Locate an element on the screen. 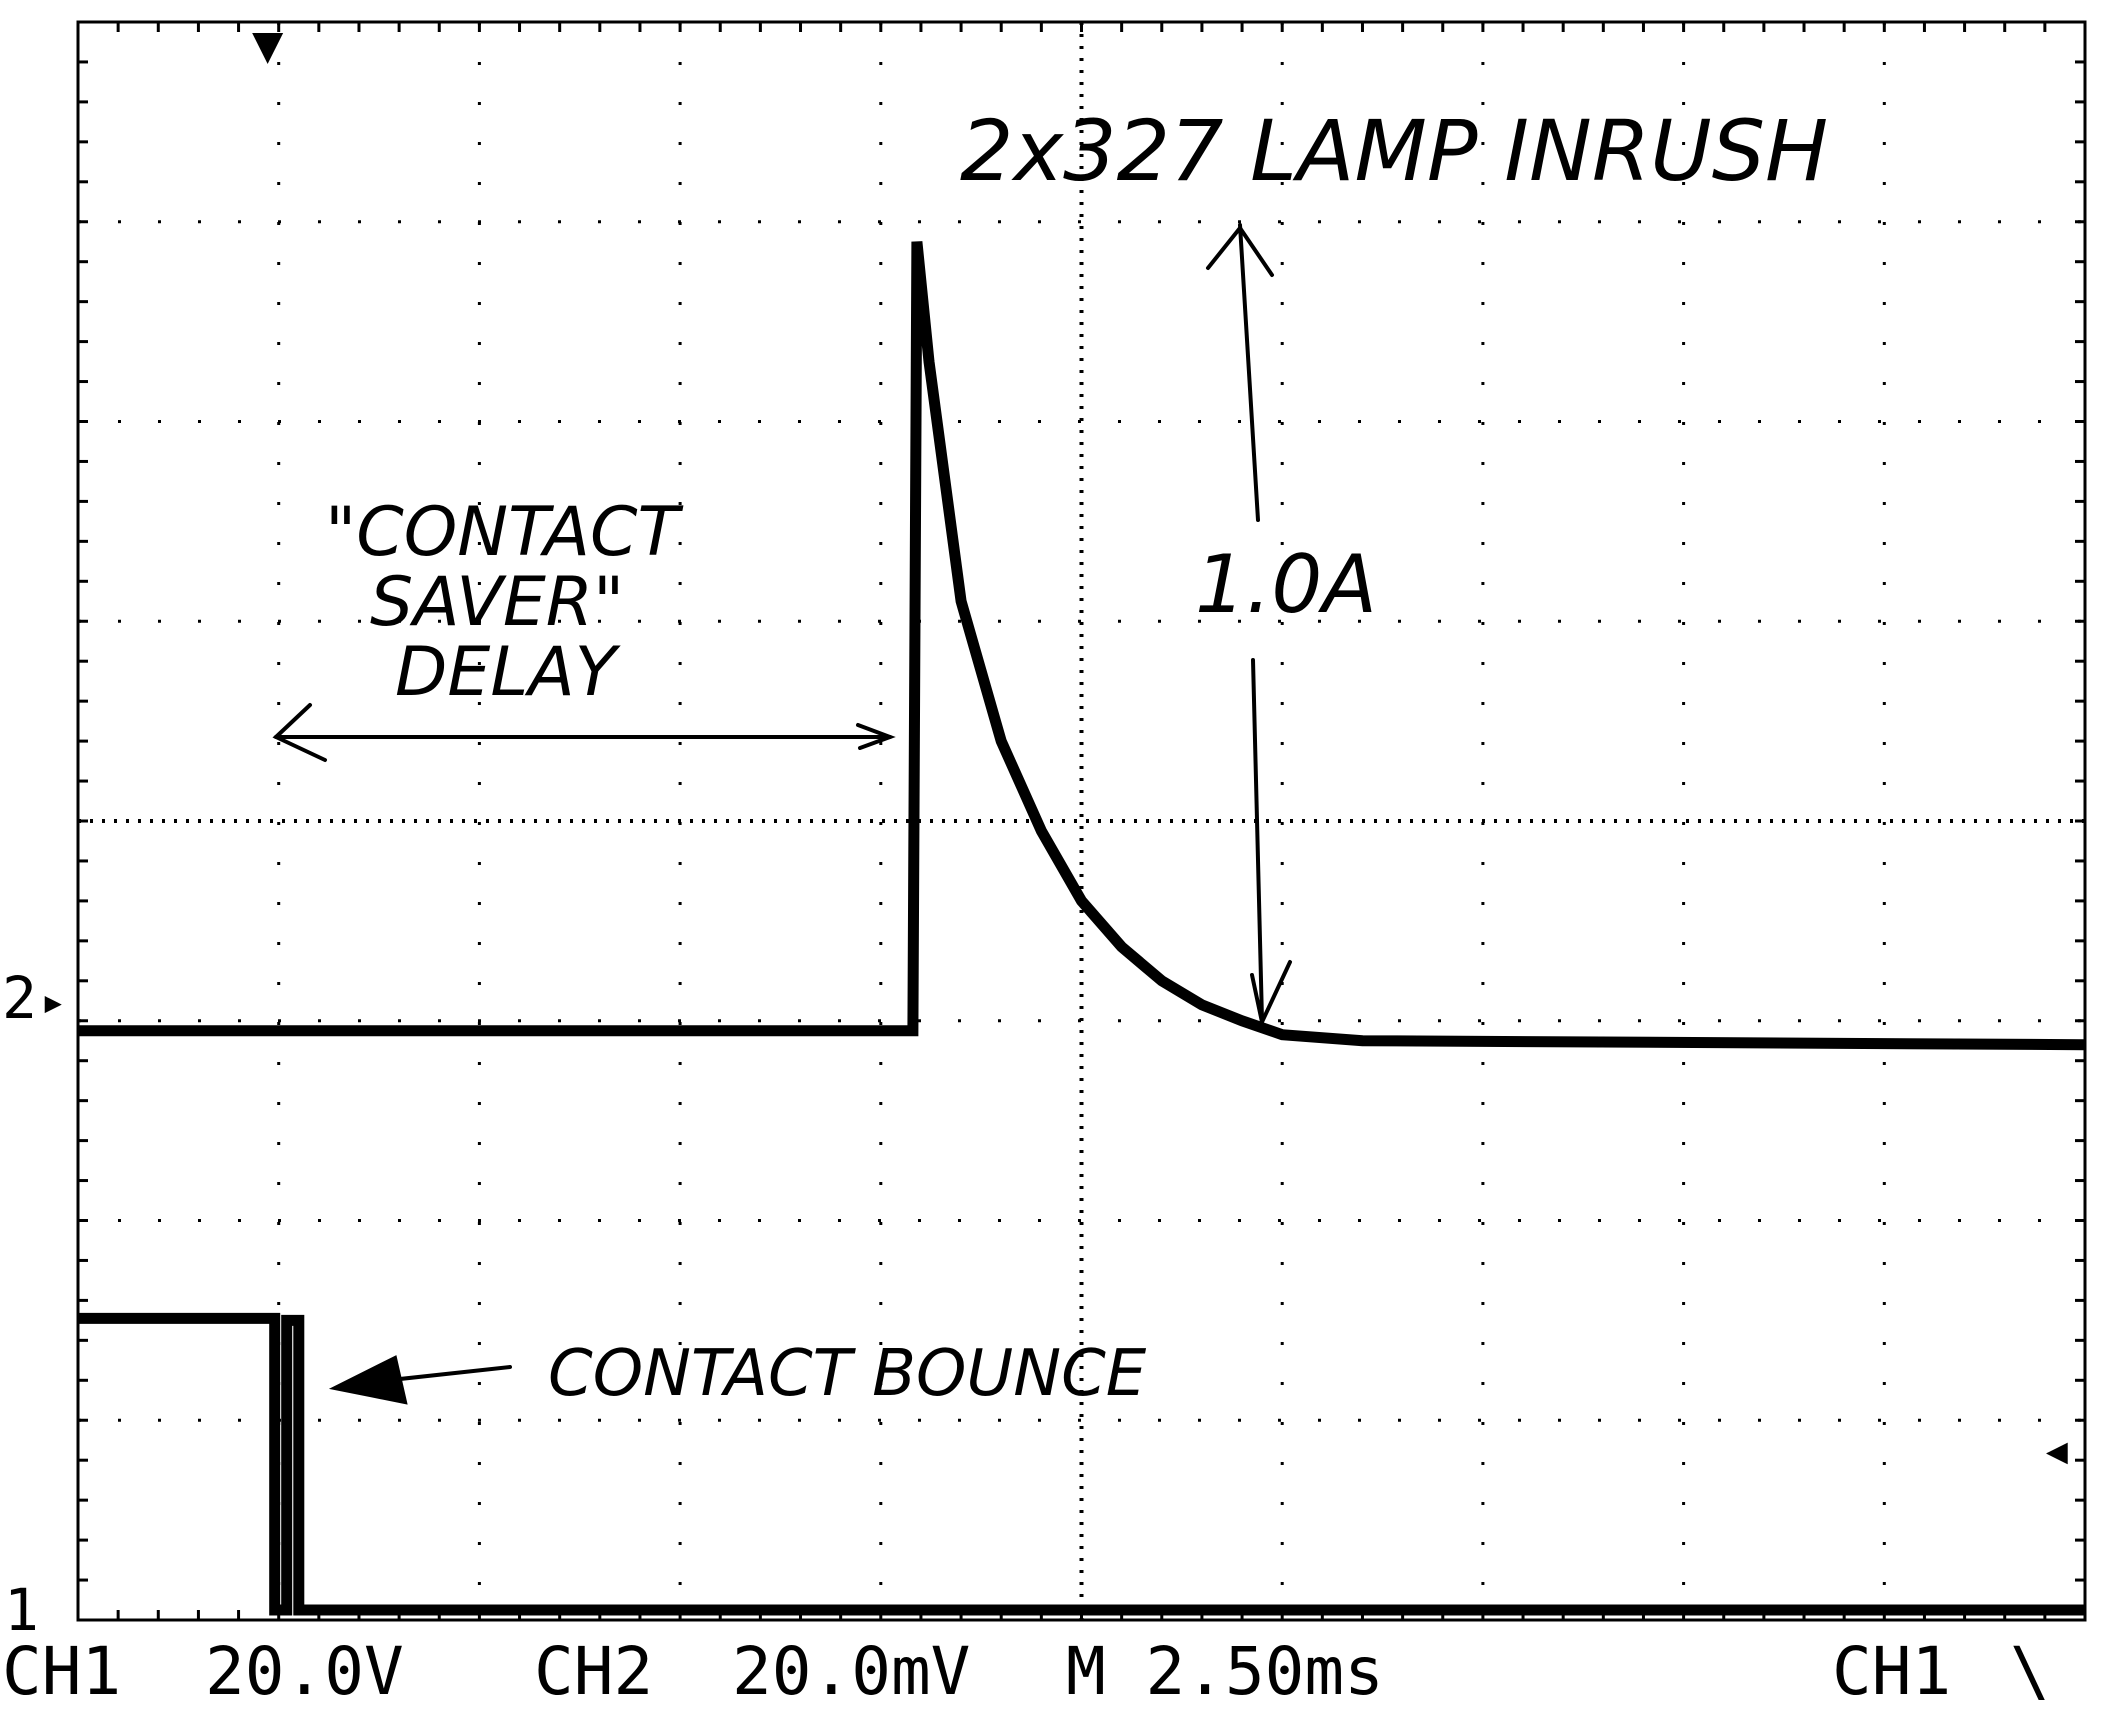  ch2-ground-arrow-icon: ▸ is located at coordinates (53, 1001).